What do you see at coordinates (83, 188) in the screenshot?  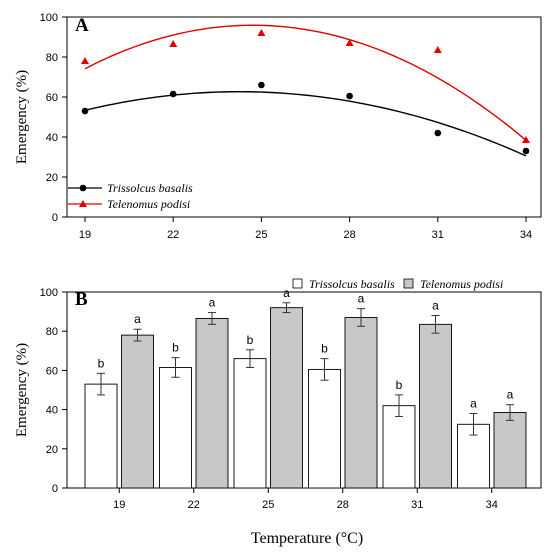 I see `legend-marker-trissolcus` at bounding box center [83, 188].